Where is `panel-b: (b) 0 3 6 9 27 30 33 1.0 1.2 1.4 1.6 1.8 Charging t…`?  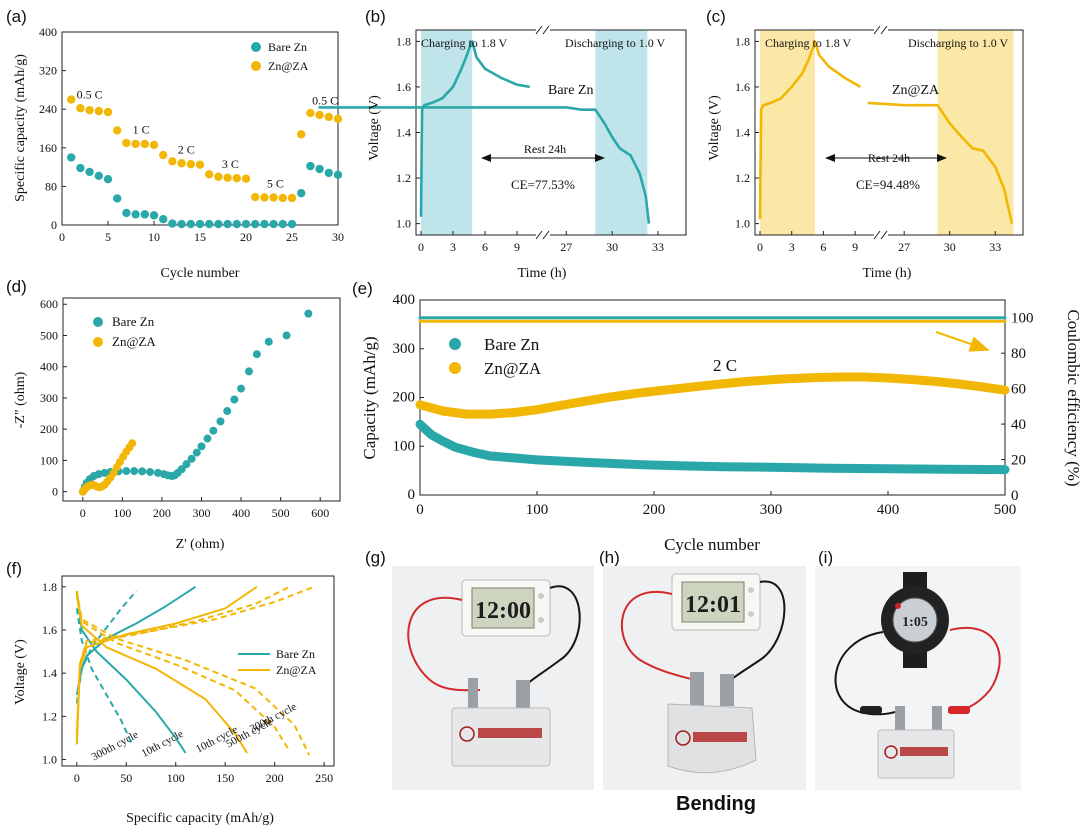 panel-b: (b) 0 3 6 9 27 30 33 1.0 1.2 1.4 1.6 1.8 Charging t… is located at coordinates (502, 144).